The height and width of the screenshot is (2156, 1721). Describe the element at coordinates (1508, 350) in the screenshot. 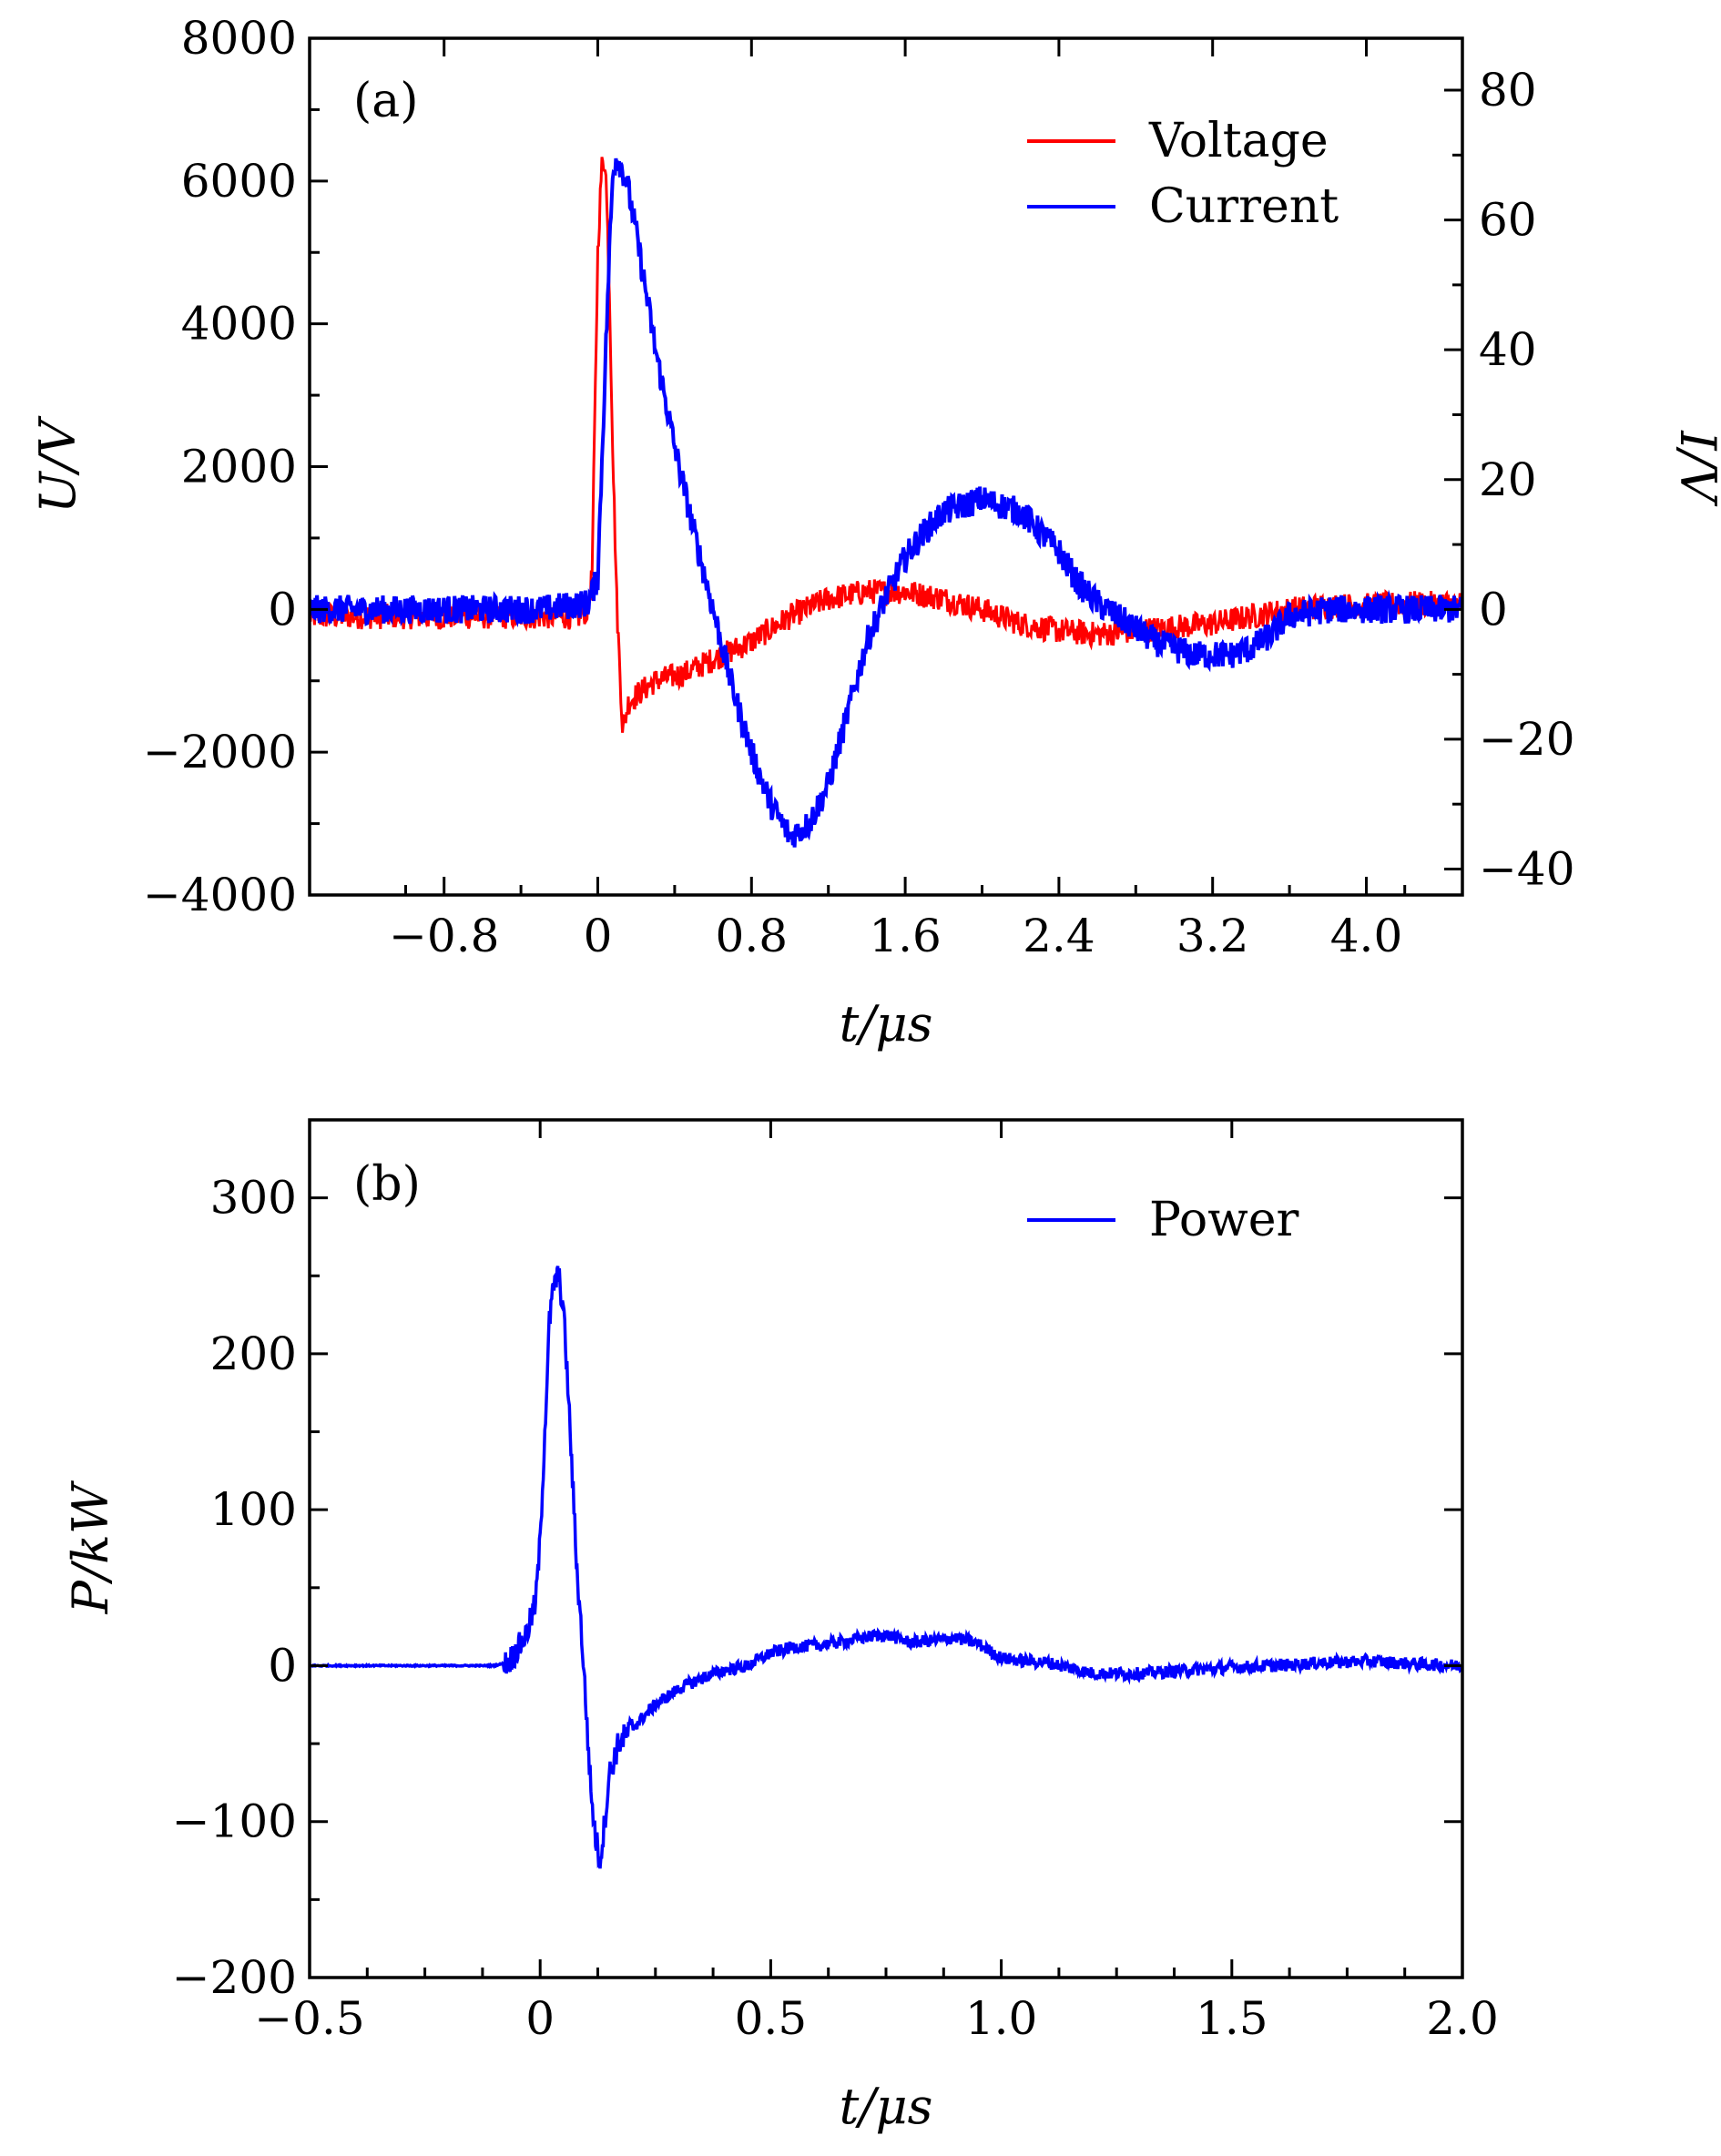

I see `y-right-tick-label: 40` at that location.